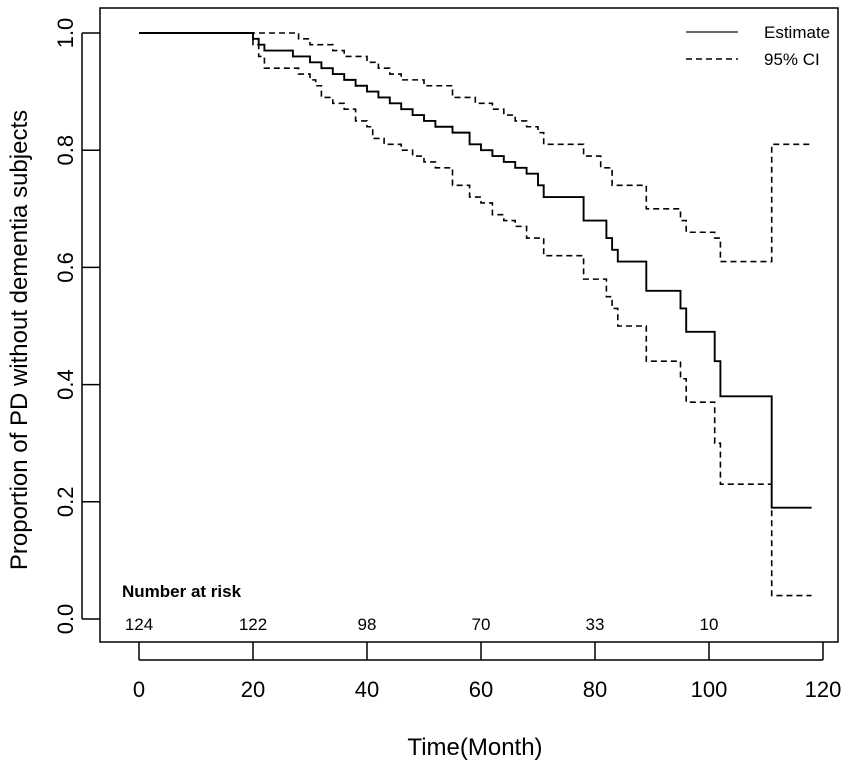 The height and width of the screenshot is (772, 851). Describe the element at coordinates (758, 46) in the screenshot. I see `legend: Estimate 95% CI` at that location.